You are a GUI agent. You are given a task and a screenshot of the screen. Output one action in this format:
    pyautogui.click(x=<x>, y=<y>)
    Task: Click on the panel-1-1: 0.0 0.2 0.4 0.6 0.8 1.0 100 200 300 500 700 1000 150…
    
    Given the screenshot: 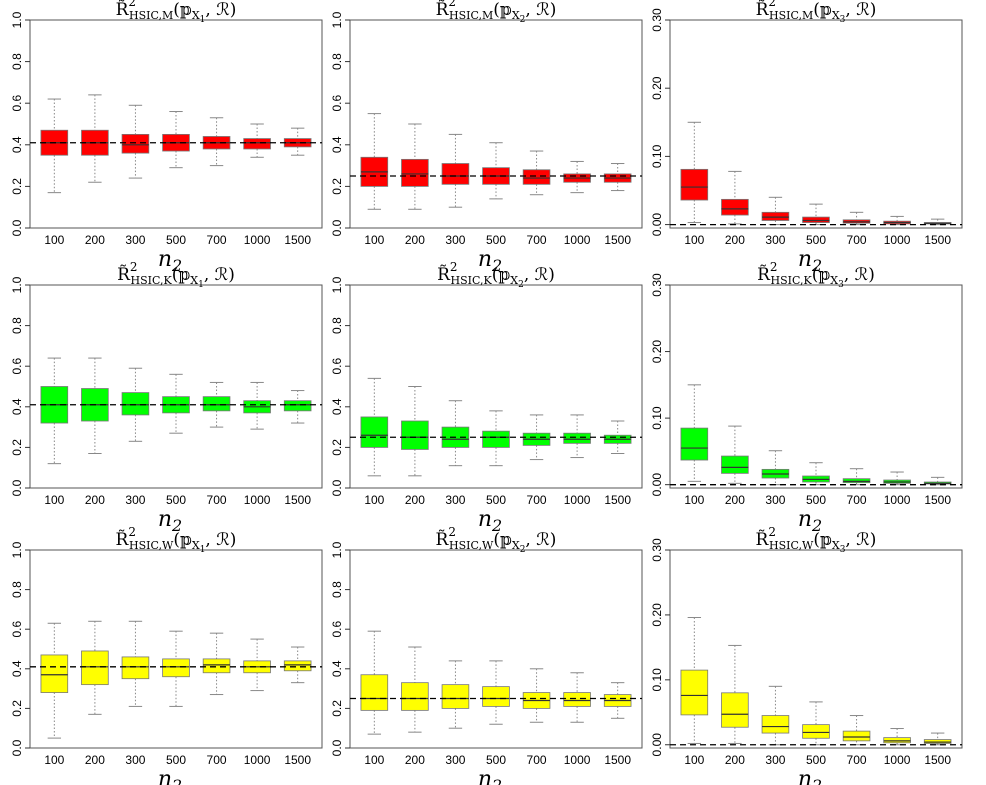 What is the action you would take?
    pyautogui.click(x=166, y=137)
    